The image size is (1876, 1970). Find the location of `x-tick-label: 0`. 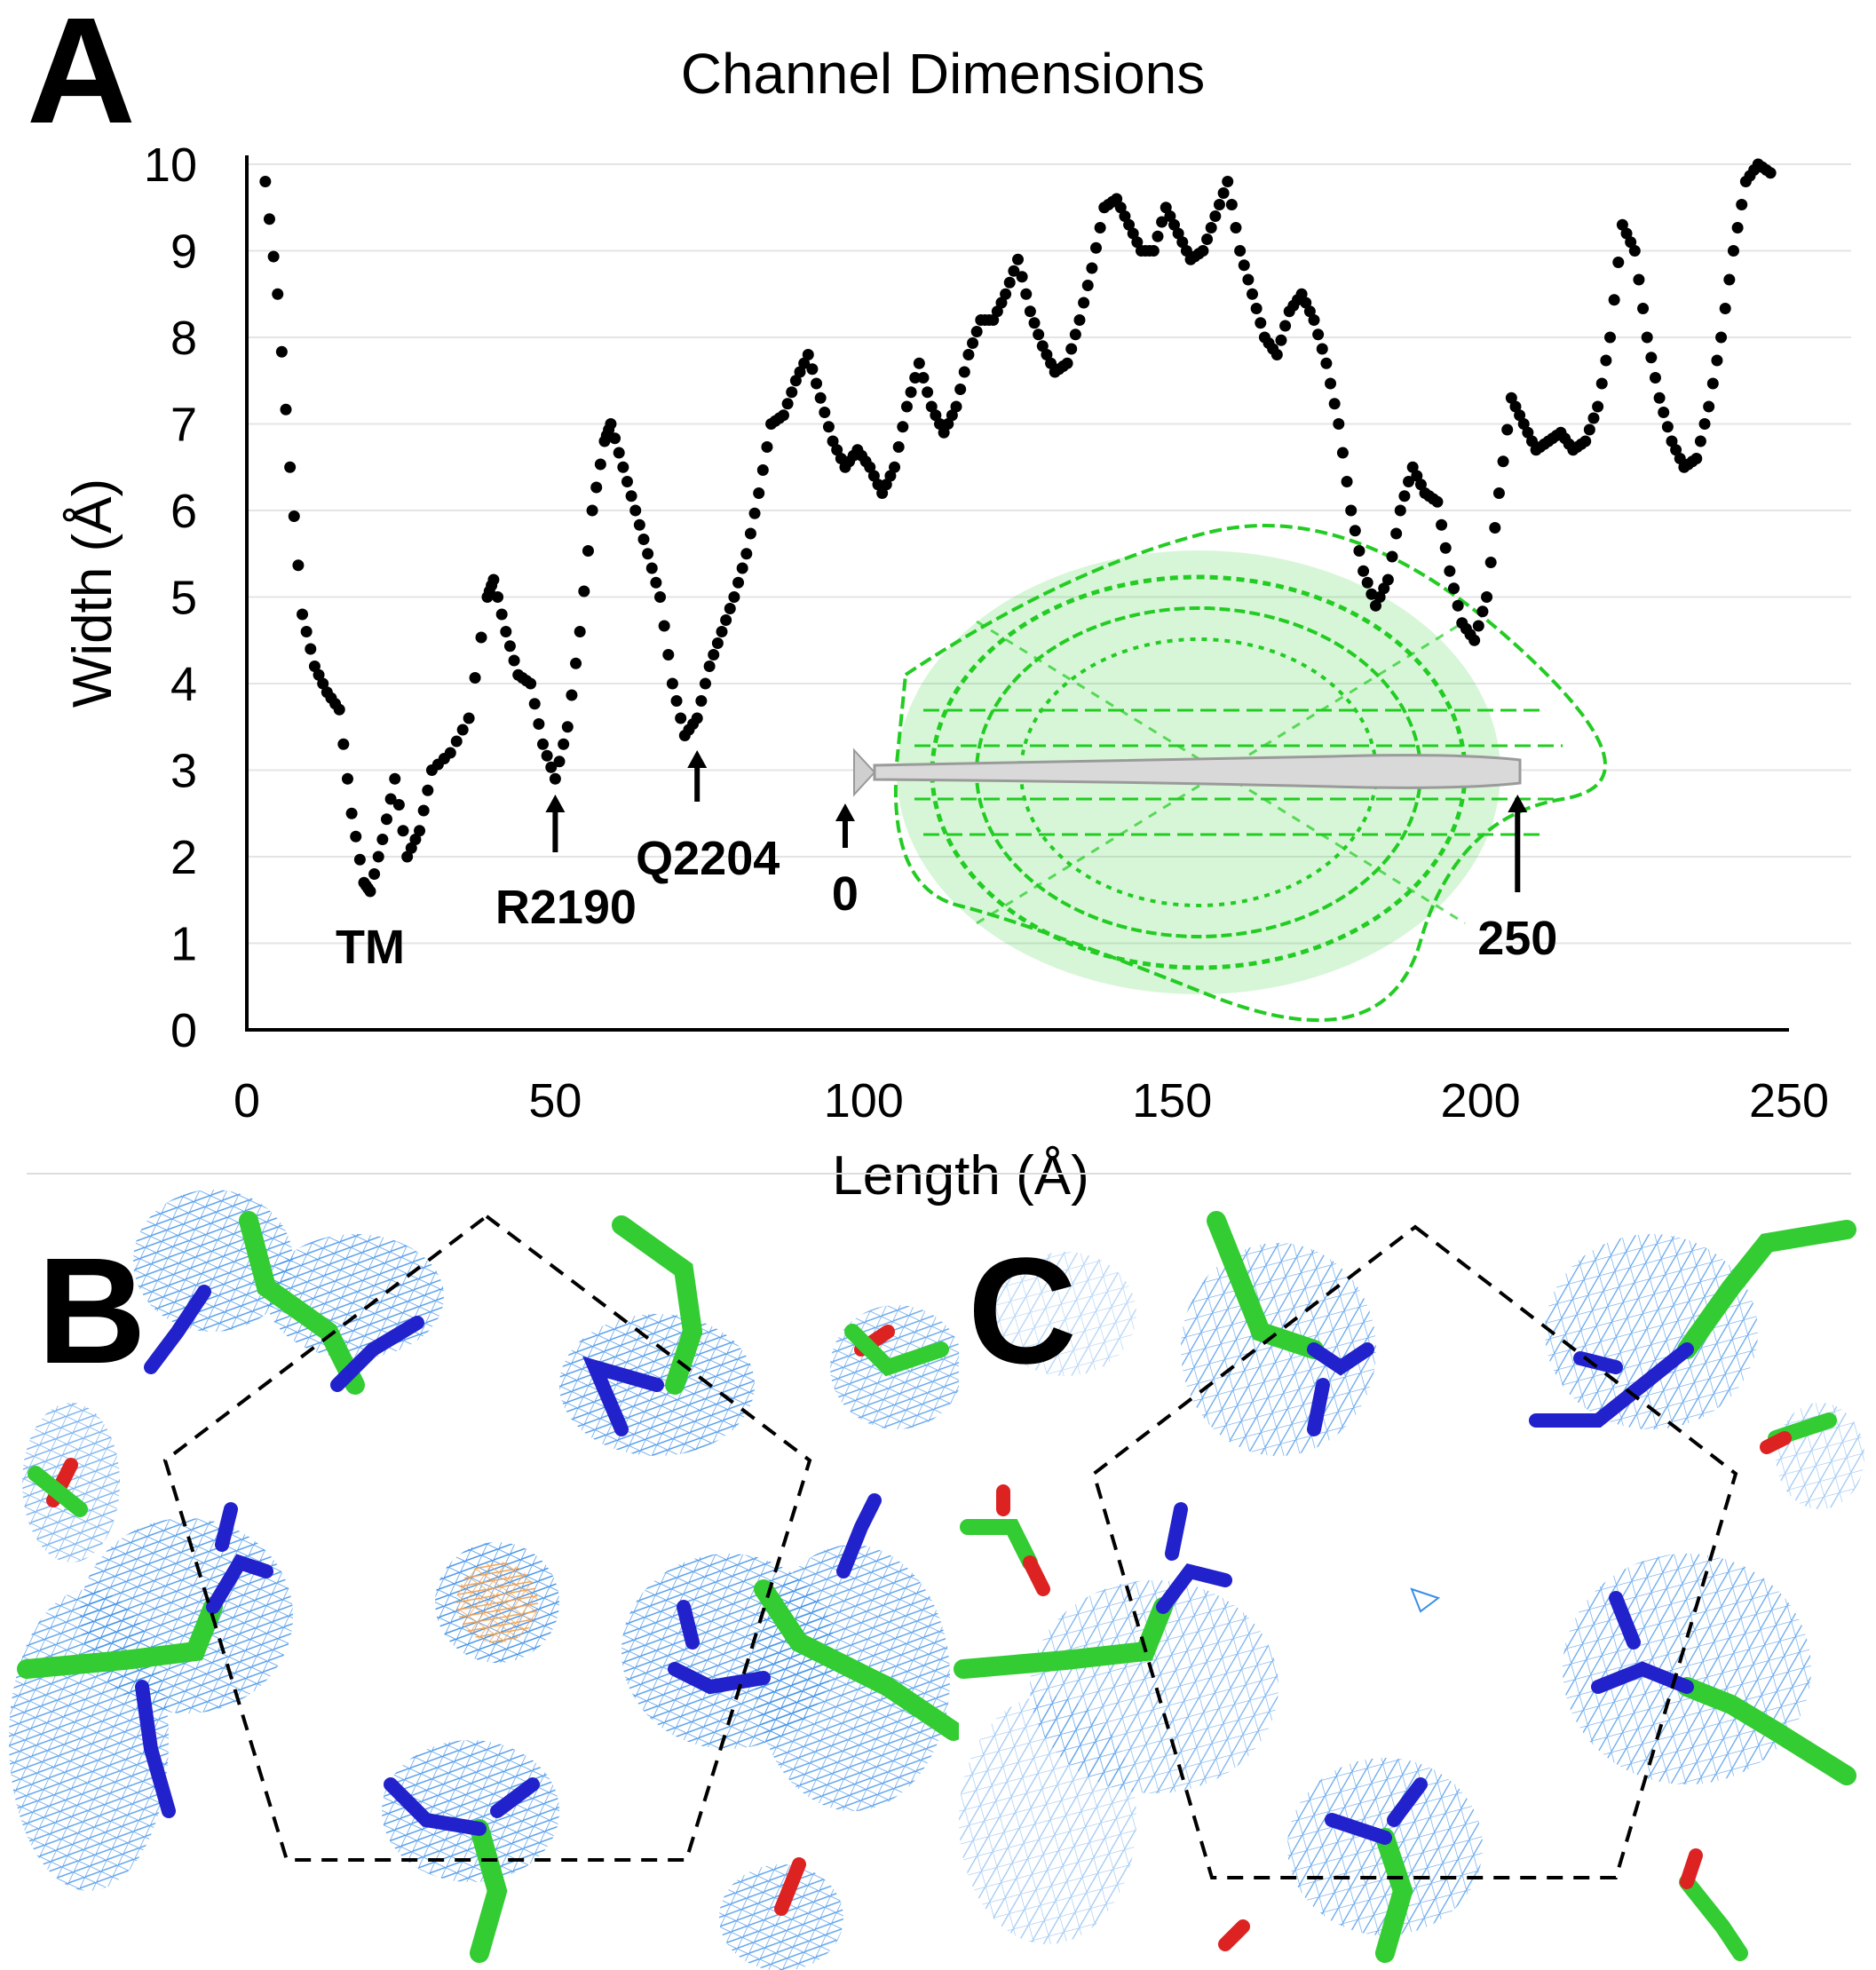

x-tick-label: 0 is located at coordinates (247, 1100).